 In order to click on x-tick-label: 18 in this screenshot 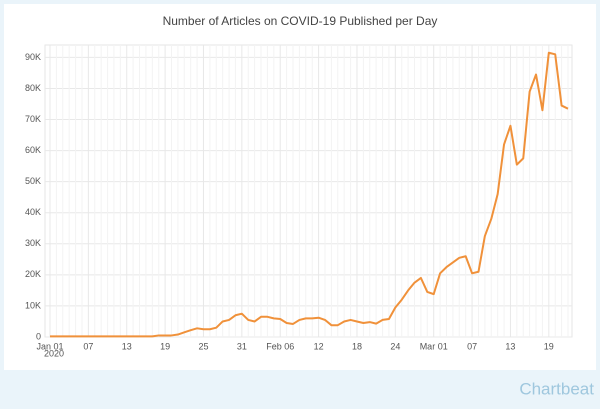, I will do `click(357, 346)`.